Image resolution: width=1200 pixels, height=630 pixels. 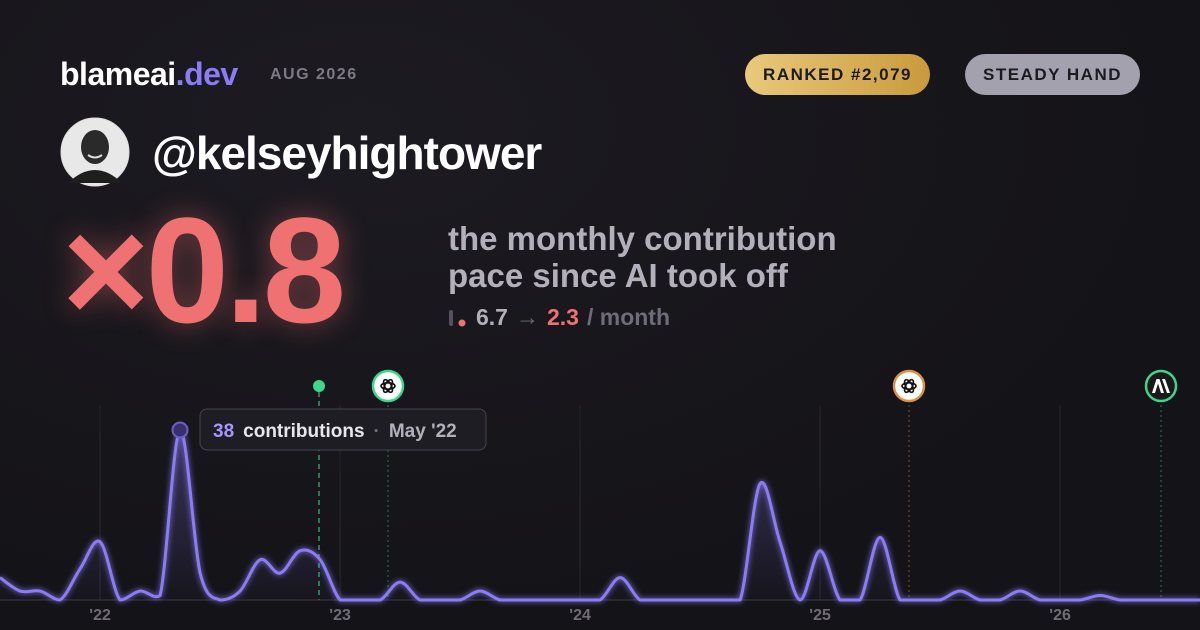 I want to click on tooltip-text: 38 contributions · May '22, so click(x=335, y=431).